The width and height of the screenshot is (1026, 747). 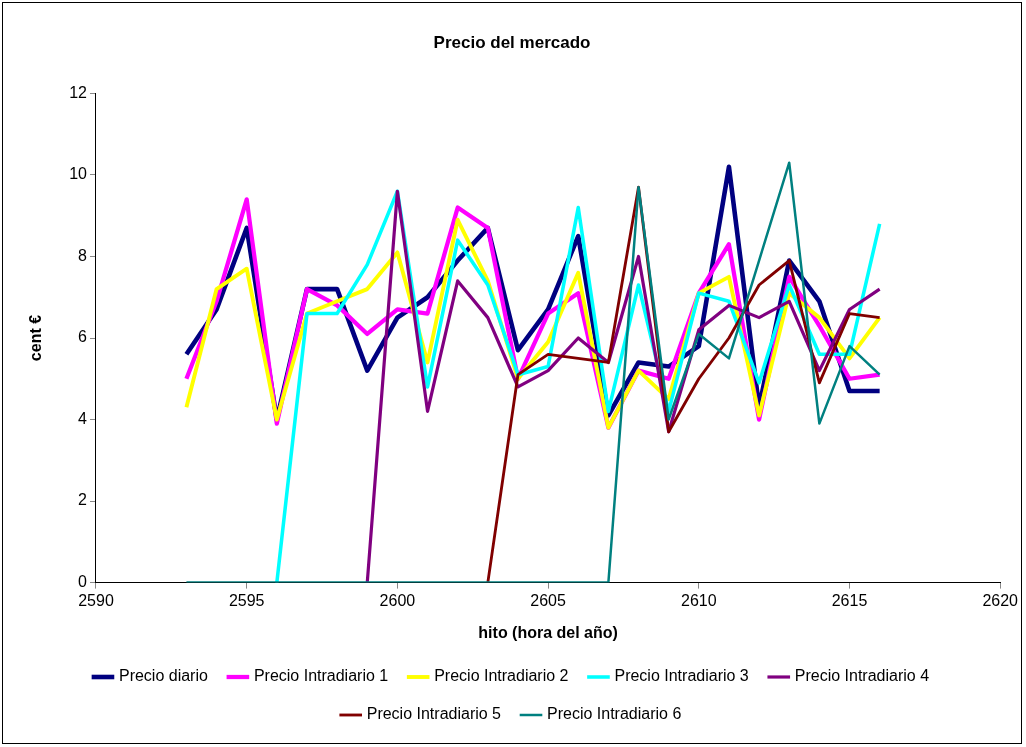 What do you see at coordinates (699, 600) in the screenshot?
I see `x-tick-label: 2610` at bounding box center [699, 600].